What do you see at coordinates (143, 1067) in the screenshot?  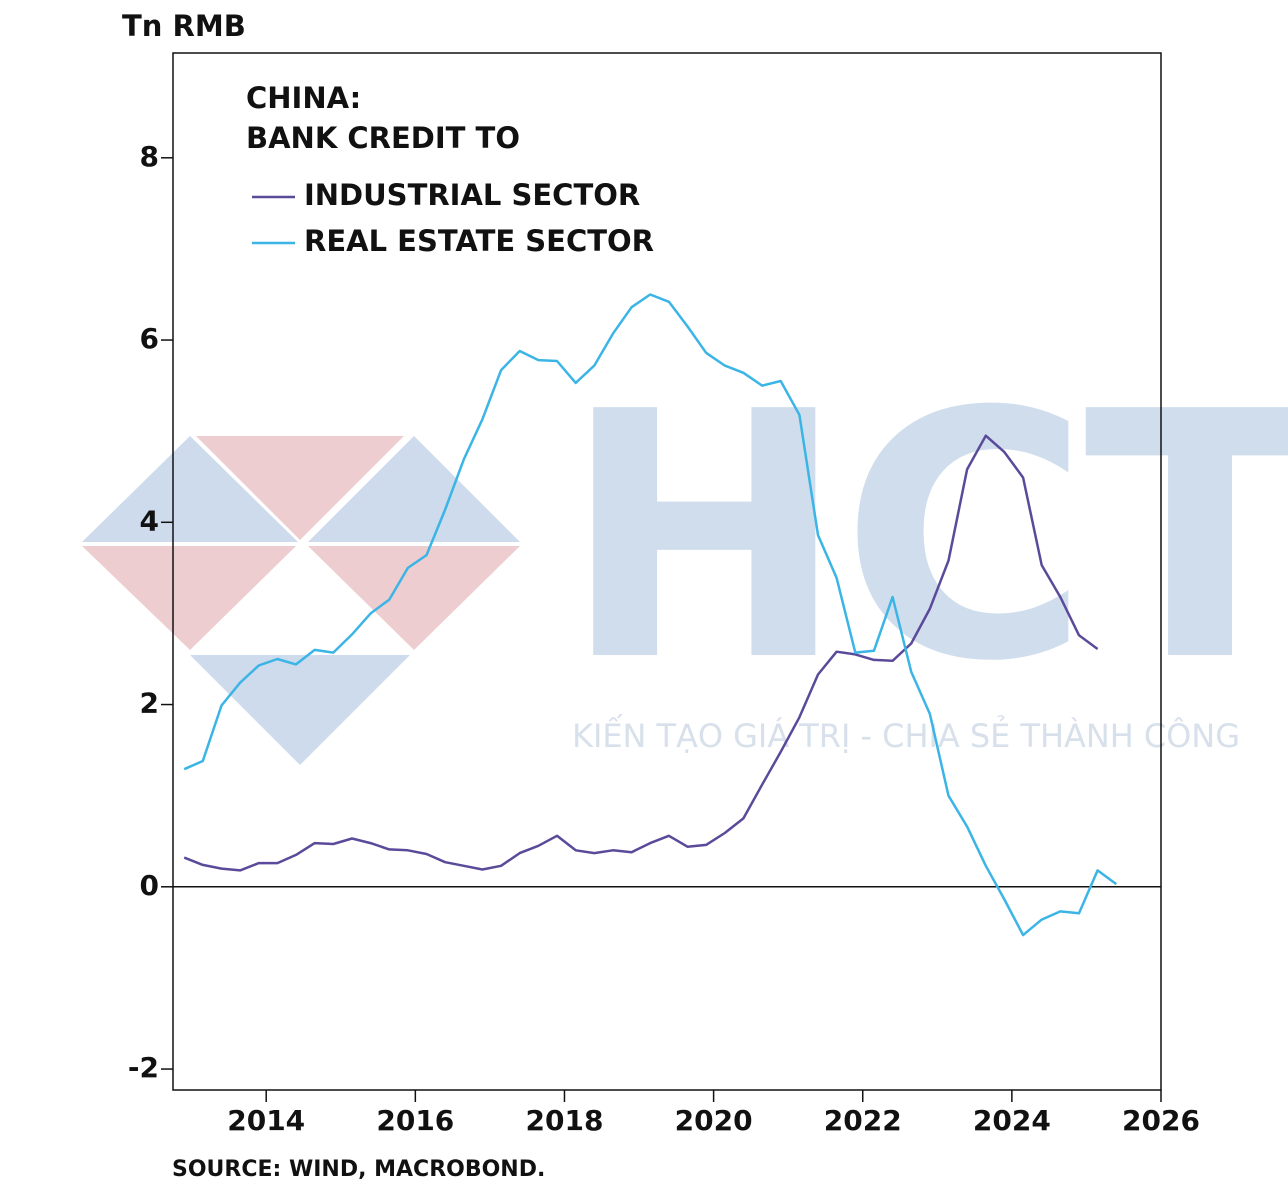 I see `y-tick-label: -2` at bounding box center [143, 1067].